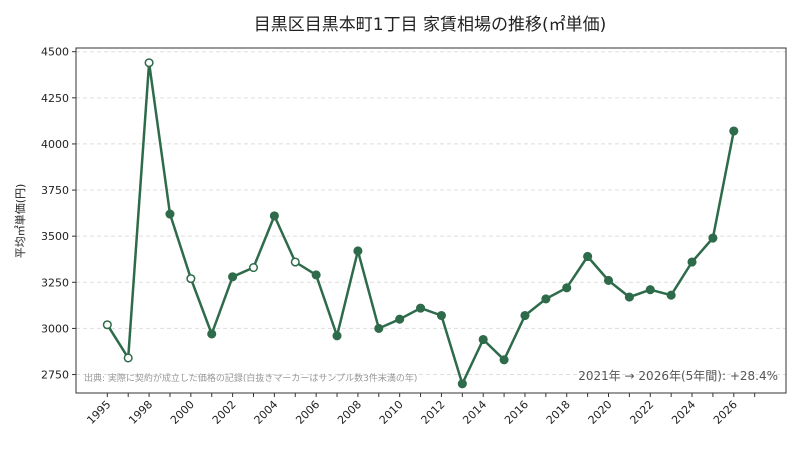 The height and width of the screenshot is (450, 800). Describe the element at coordinates (20, 221) in the screenshot. I see `y-axis-label: 平均㎡単価(円)` at that location.